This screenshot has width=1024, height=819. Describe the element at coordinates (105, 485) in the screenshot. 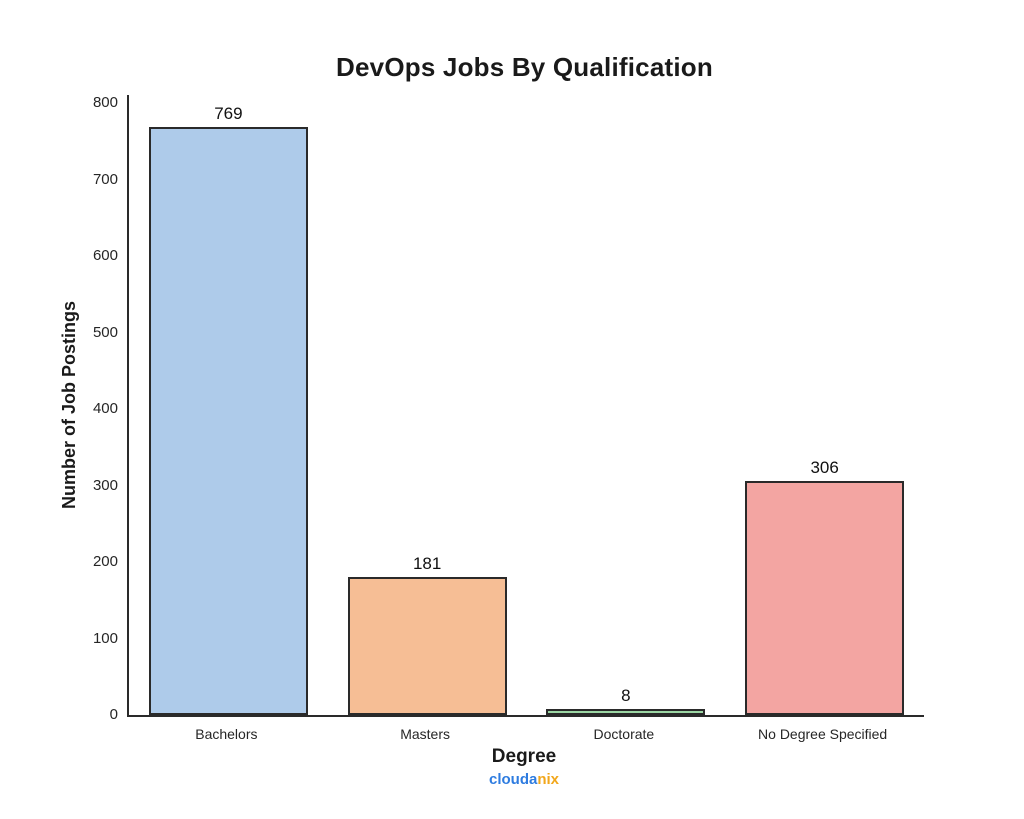

I see `y-tick-label: 300` at that location.